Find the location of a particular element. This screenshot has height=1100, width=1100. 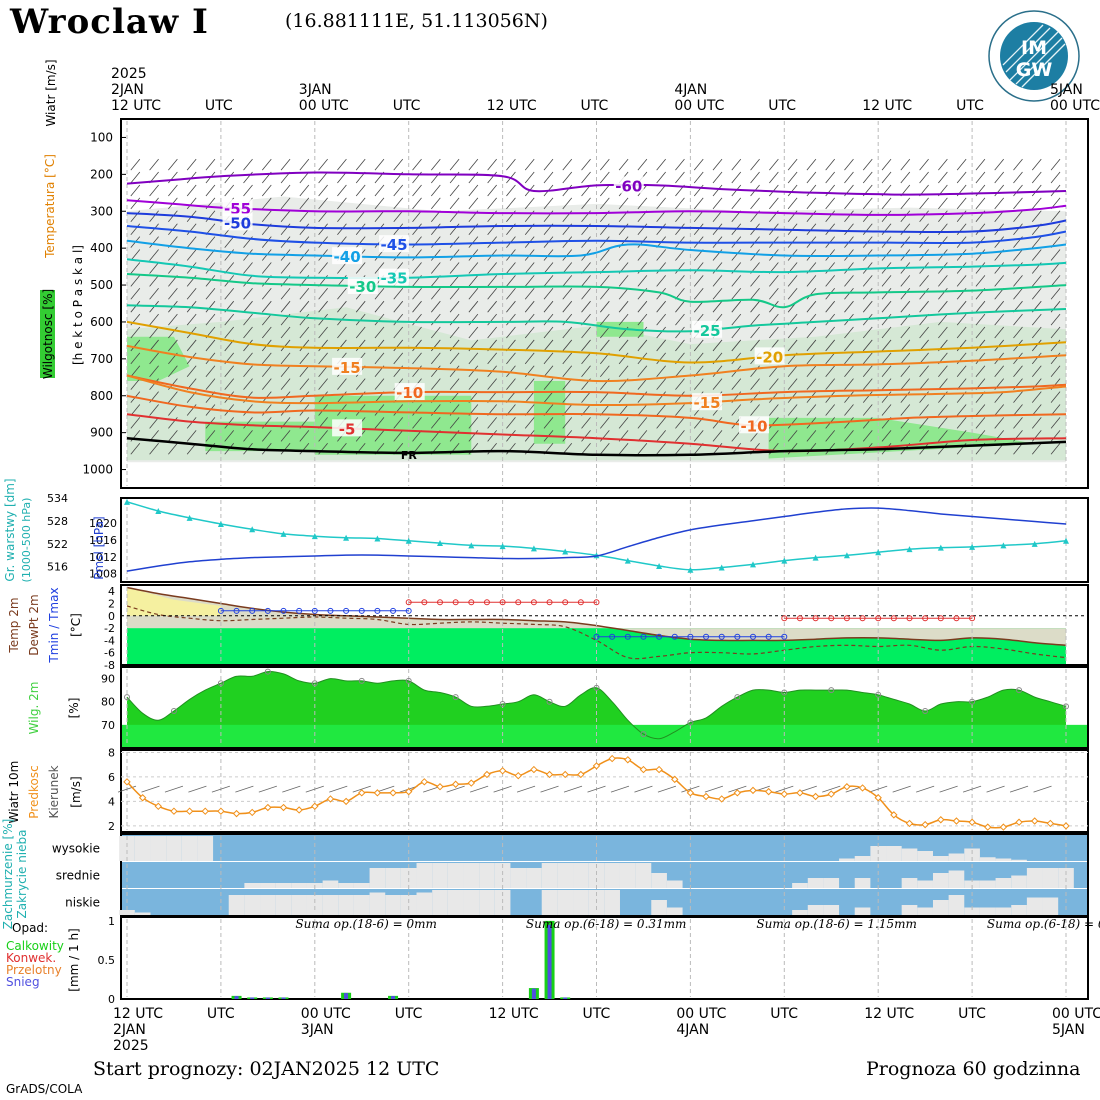

pressure-tick-label: 1000 is located at coordinates (97, 470).